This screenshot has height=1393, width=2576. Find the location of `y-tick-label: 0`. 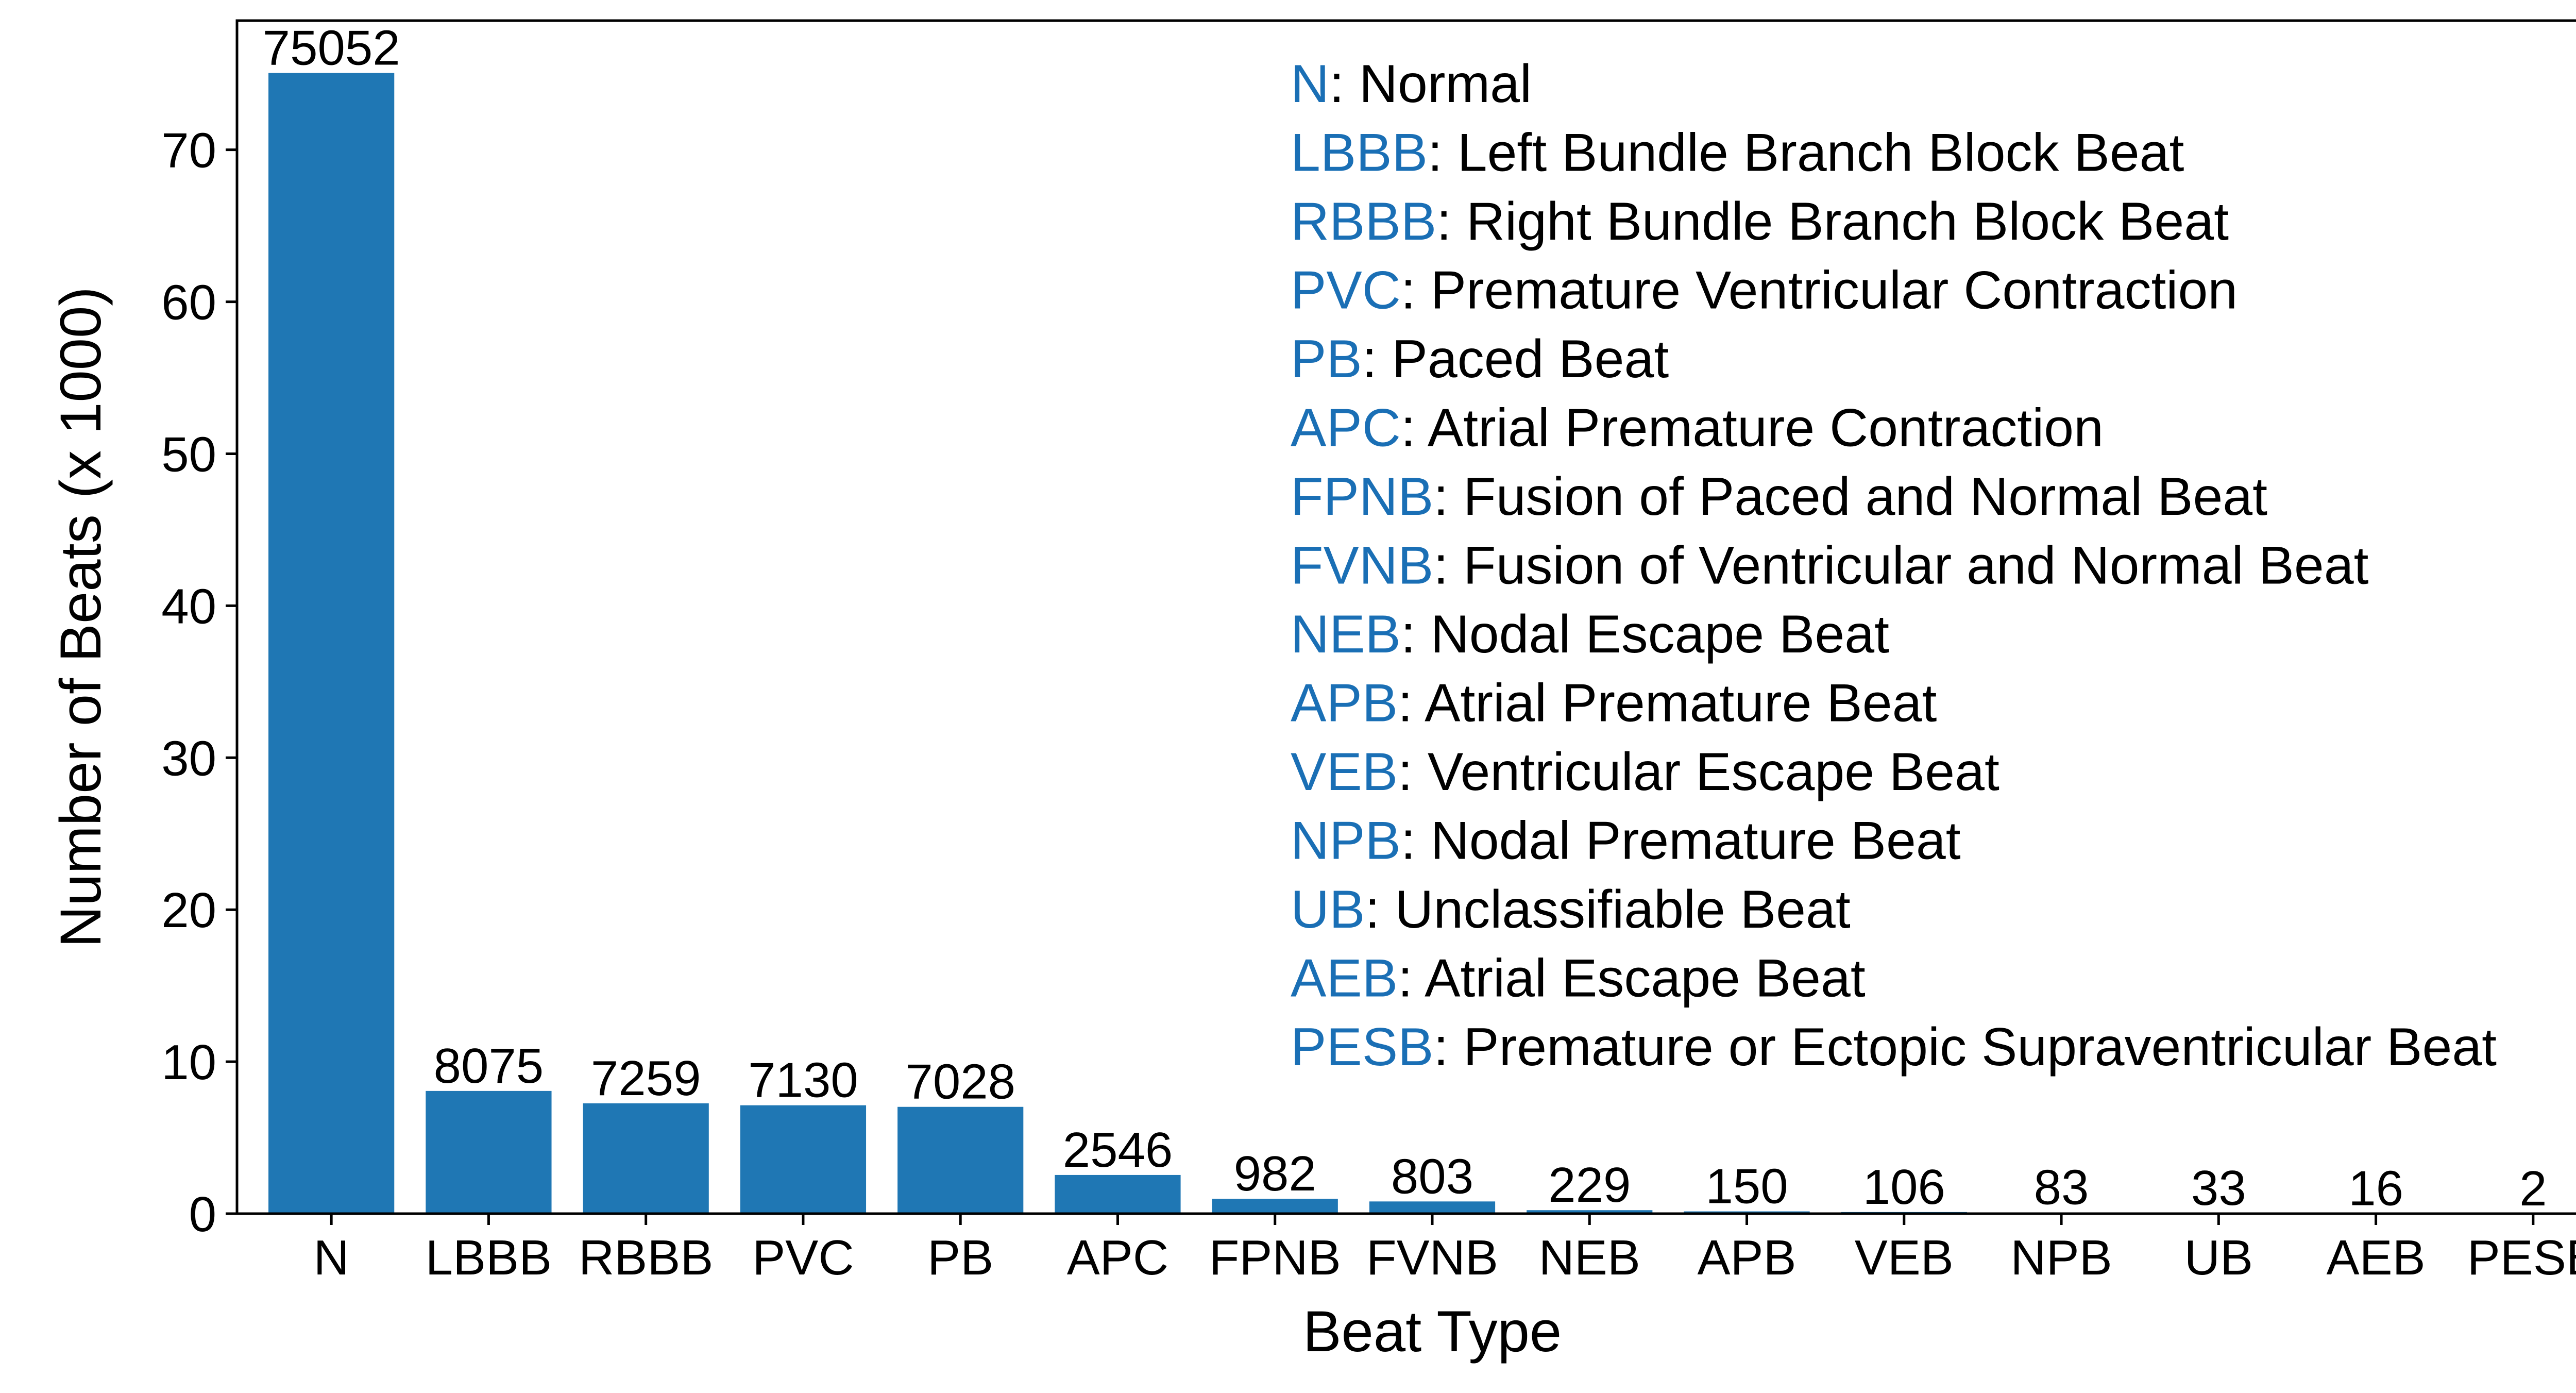

y-tick-label: 0 is located at coordinates (202, 1215).